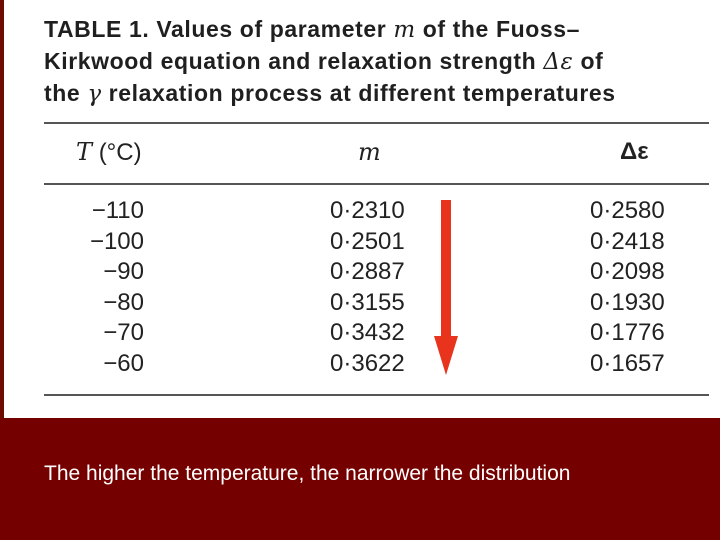 The image size is (720, 540). What do you see at coordinates (123, 363) in the screenshot?
I see `cell-temperature: −60` at bounding box center [123, 363].